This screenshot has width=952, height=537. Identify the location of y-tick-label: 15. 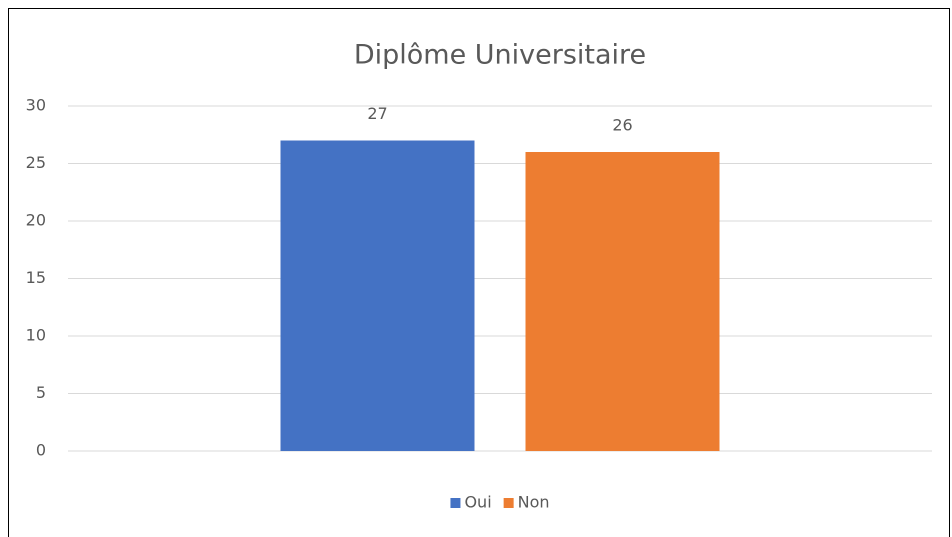
(36, 277).